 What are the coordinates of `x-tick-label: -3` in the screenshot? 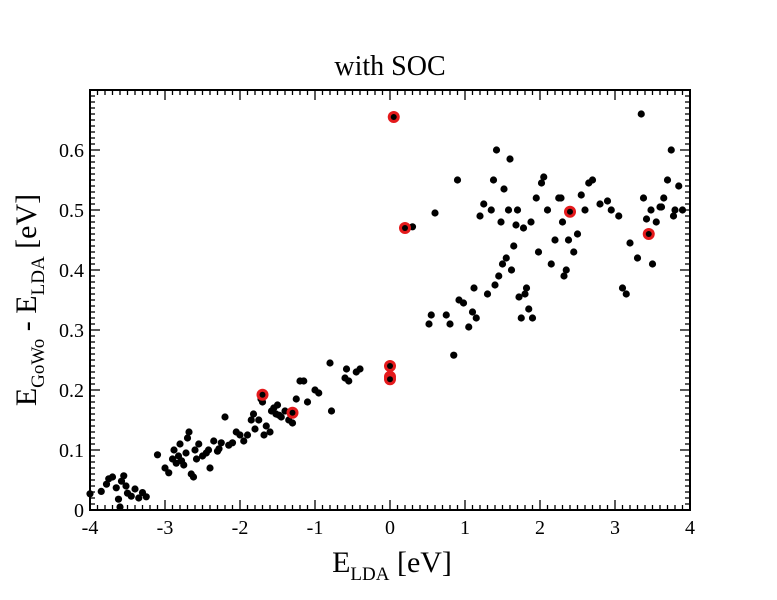 It's located at (165, 528).